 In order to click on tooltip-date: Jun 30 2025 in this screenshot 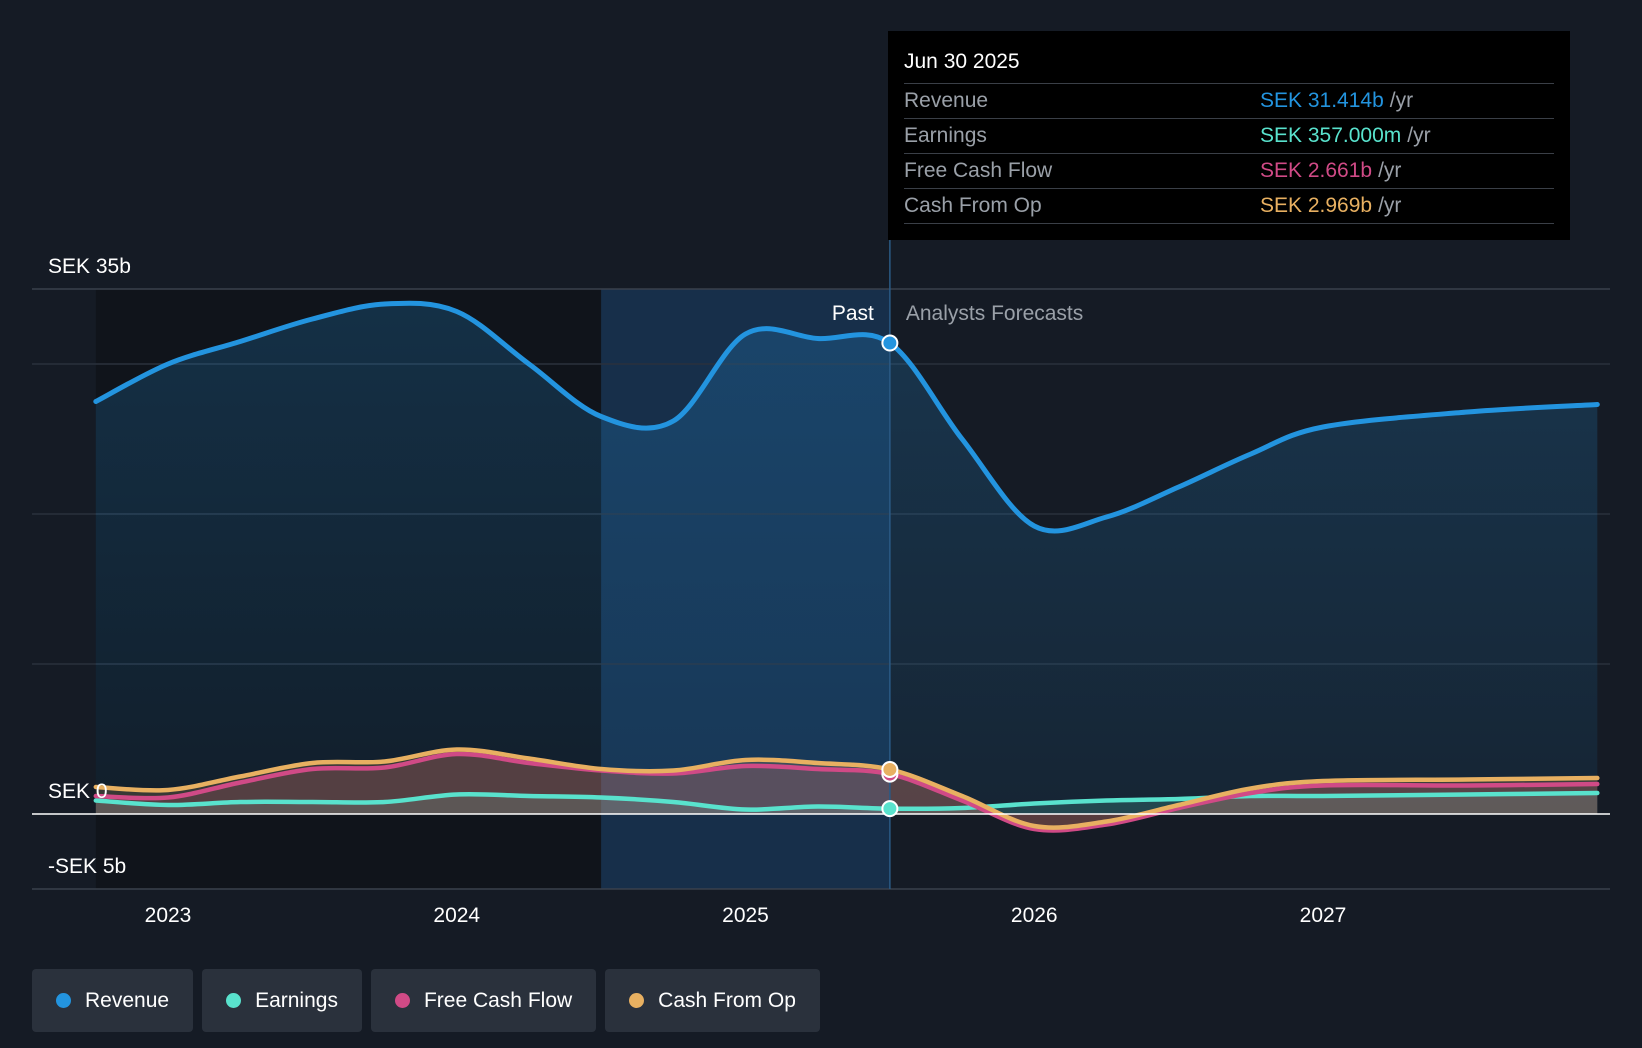, I will do `click(1229, 65)`.